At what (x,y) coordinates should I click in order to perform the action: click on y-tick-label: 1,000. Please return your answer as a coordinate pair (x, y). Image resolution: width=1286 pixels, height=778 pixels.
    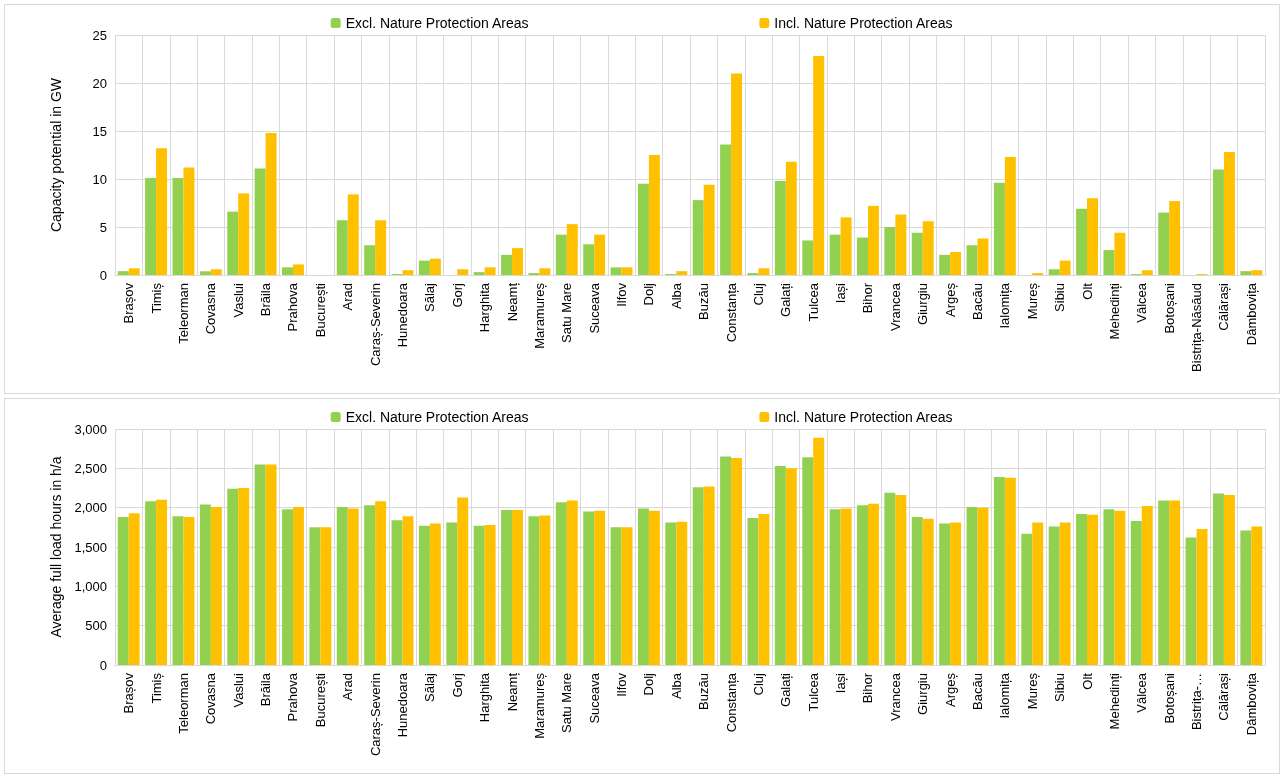
    Looking at the image, I should click on (90, 586).